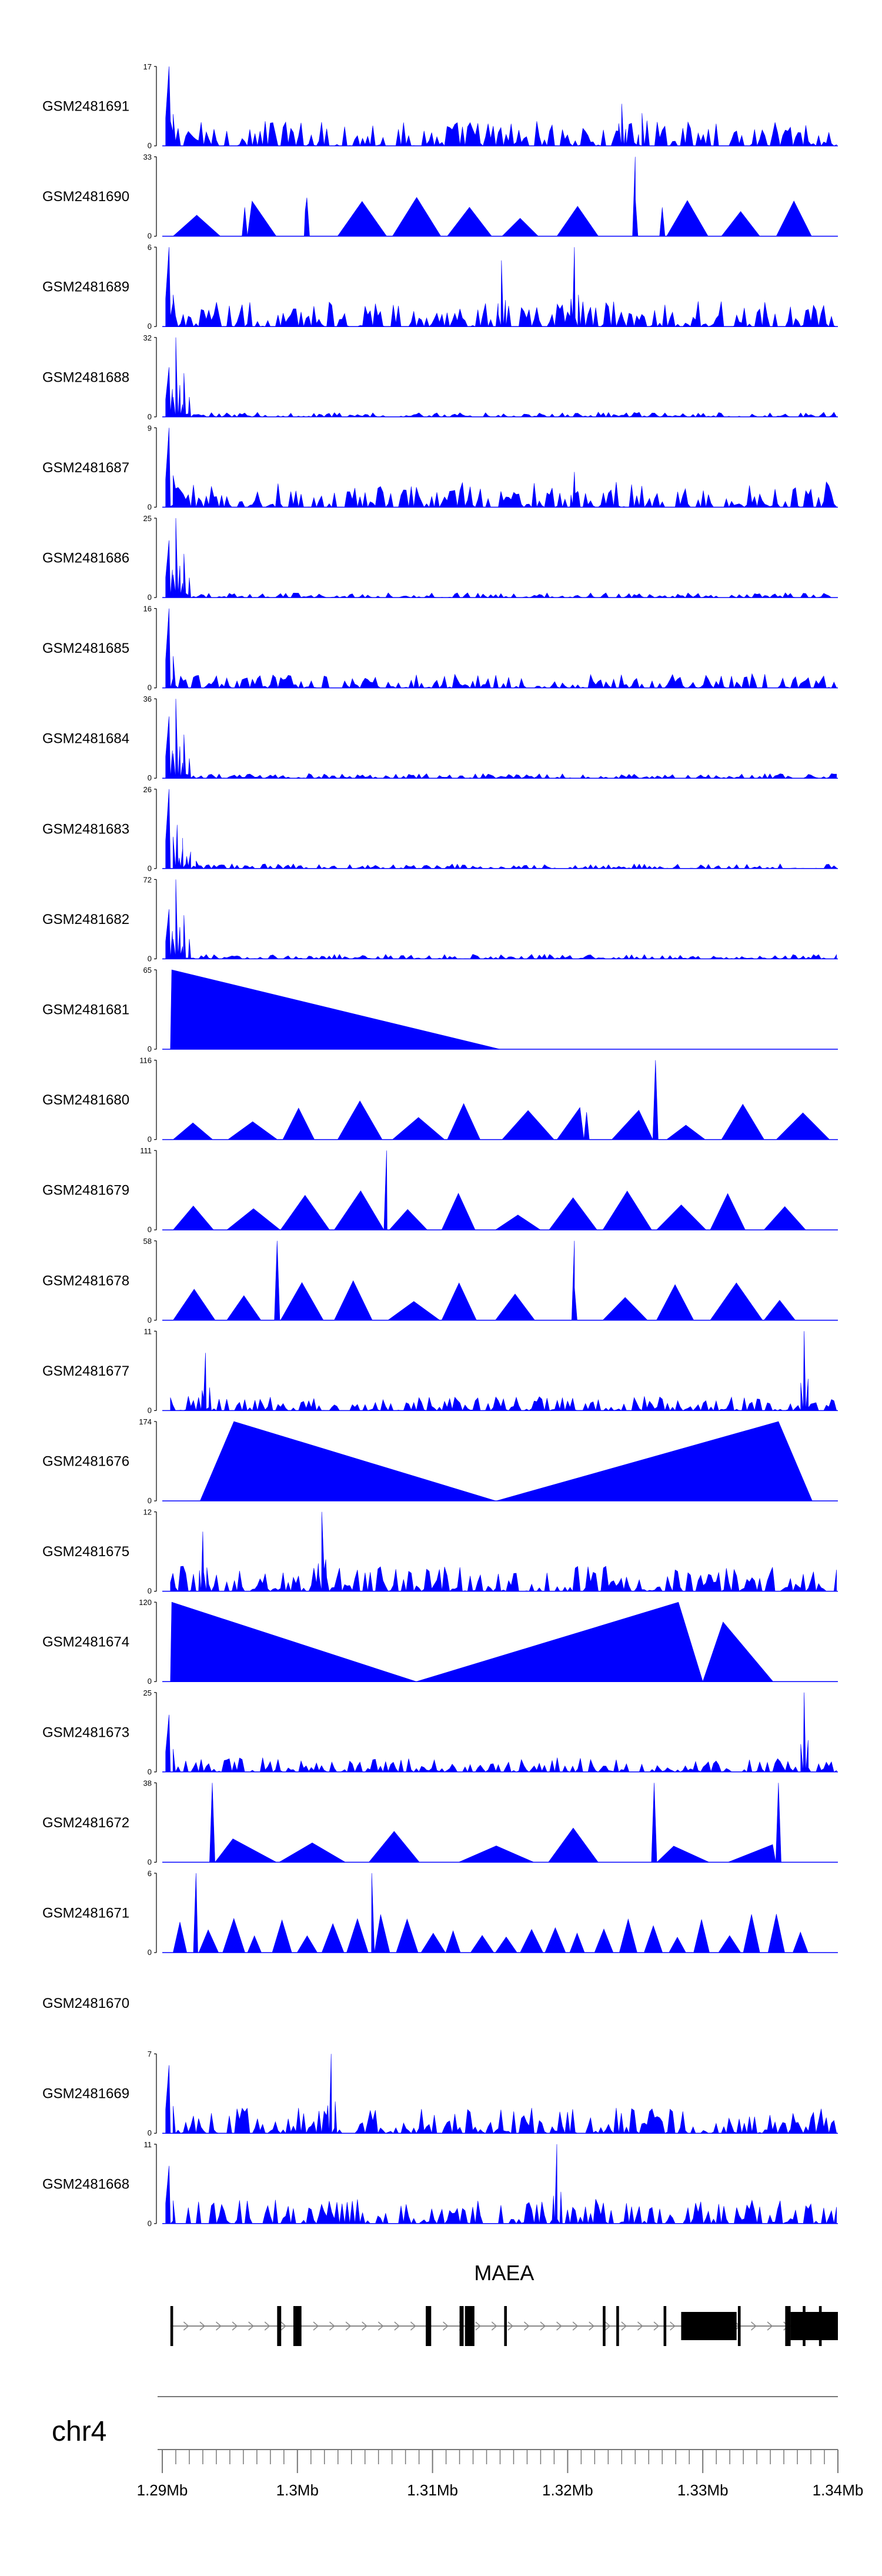  What do you see at coordinates (85, 558) in the screenshot?
I see `track-label: GSM2481686` at bounding box center [85, 558].